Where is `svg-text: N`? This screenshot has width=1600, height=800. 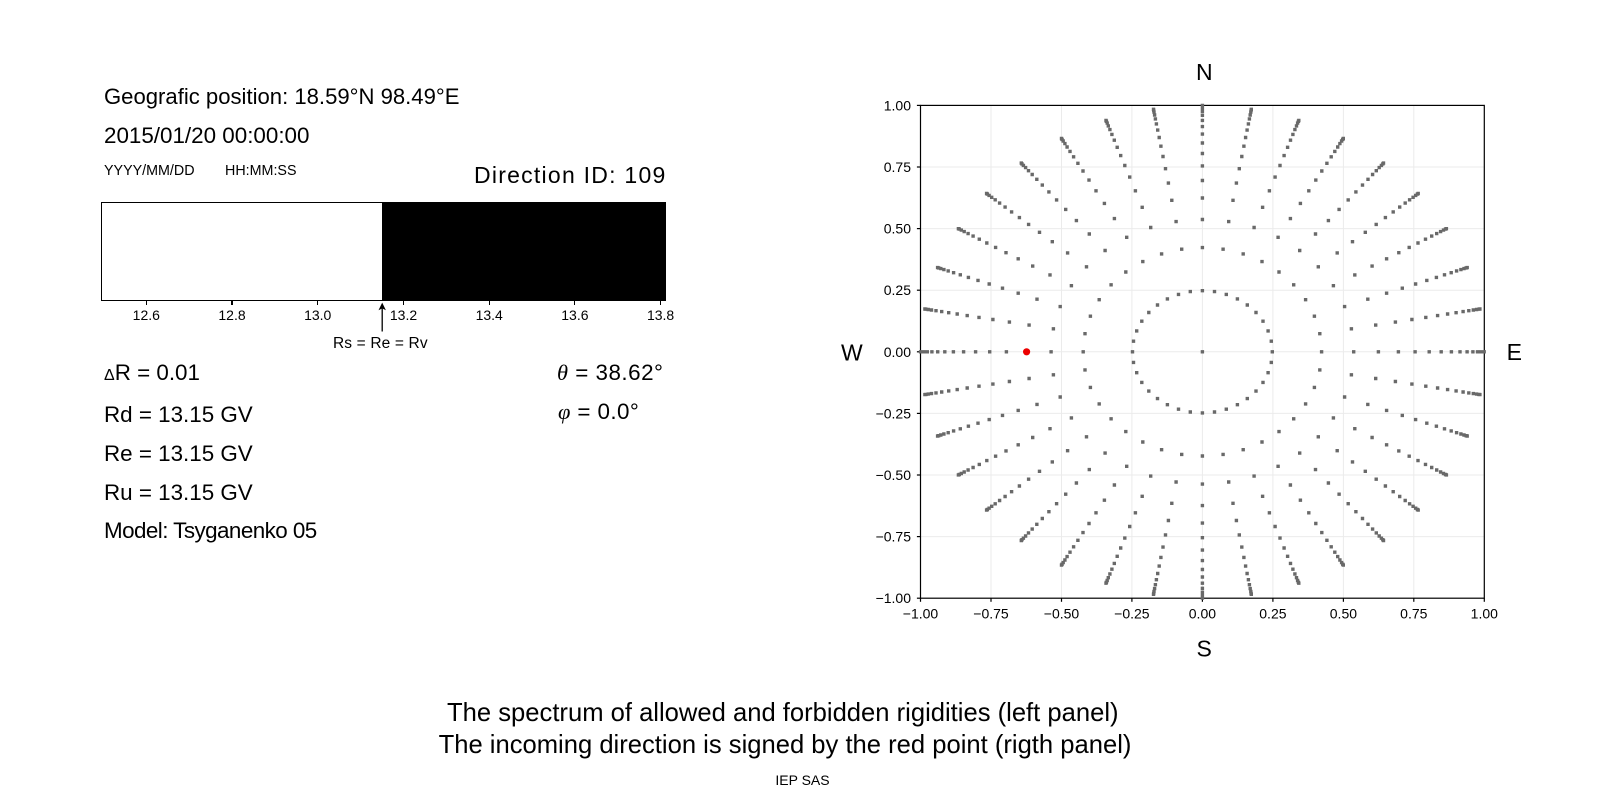 svg-text: N is located at coordinates (1204, 72).